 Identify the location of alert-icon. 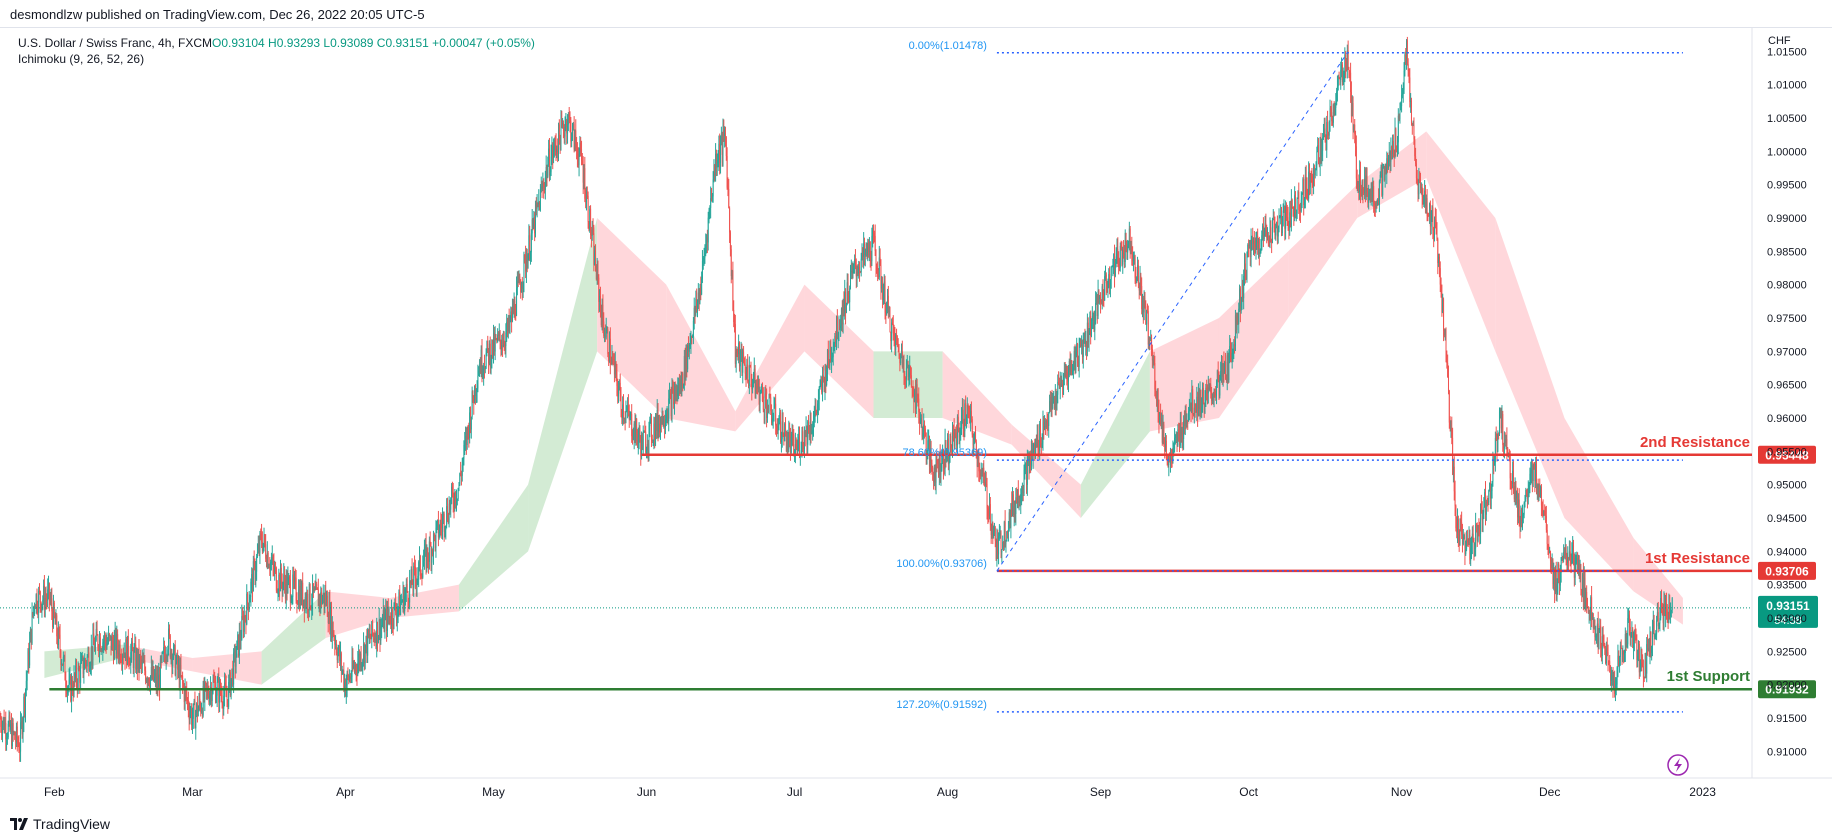
(1678, 765).